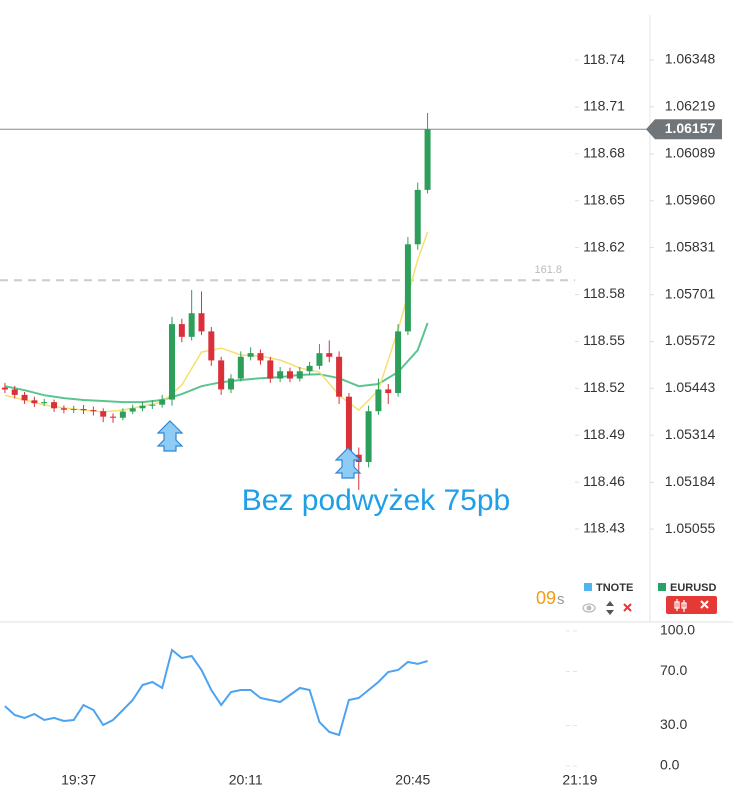 This screenshot has width=733, height=803. What do you see at coordinates (604, 199) in the screenshot?
I see `y2-tick-label: 118.65` at bounding box center [604, 199].